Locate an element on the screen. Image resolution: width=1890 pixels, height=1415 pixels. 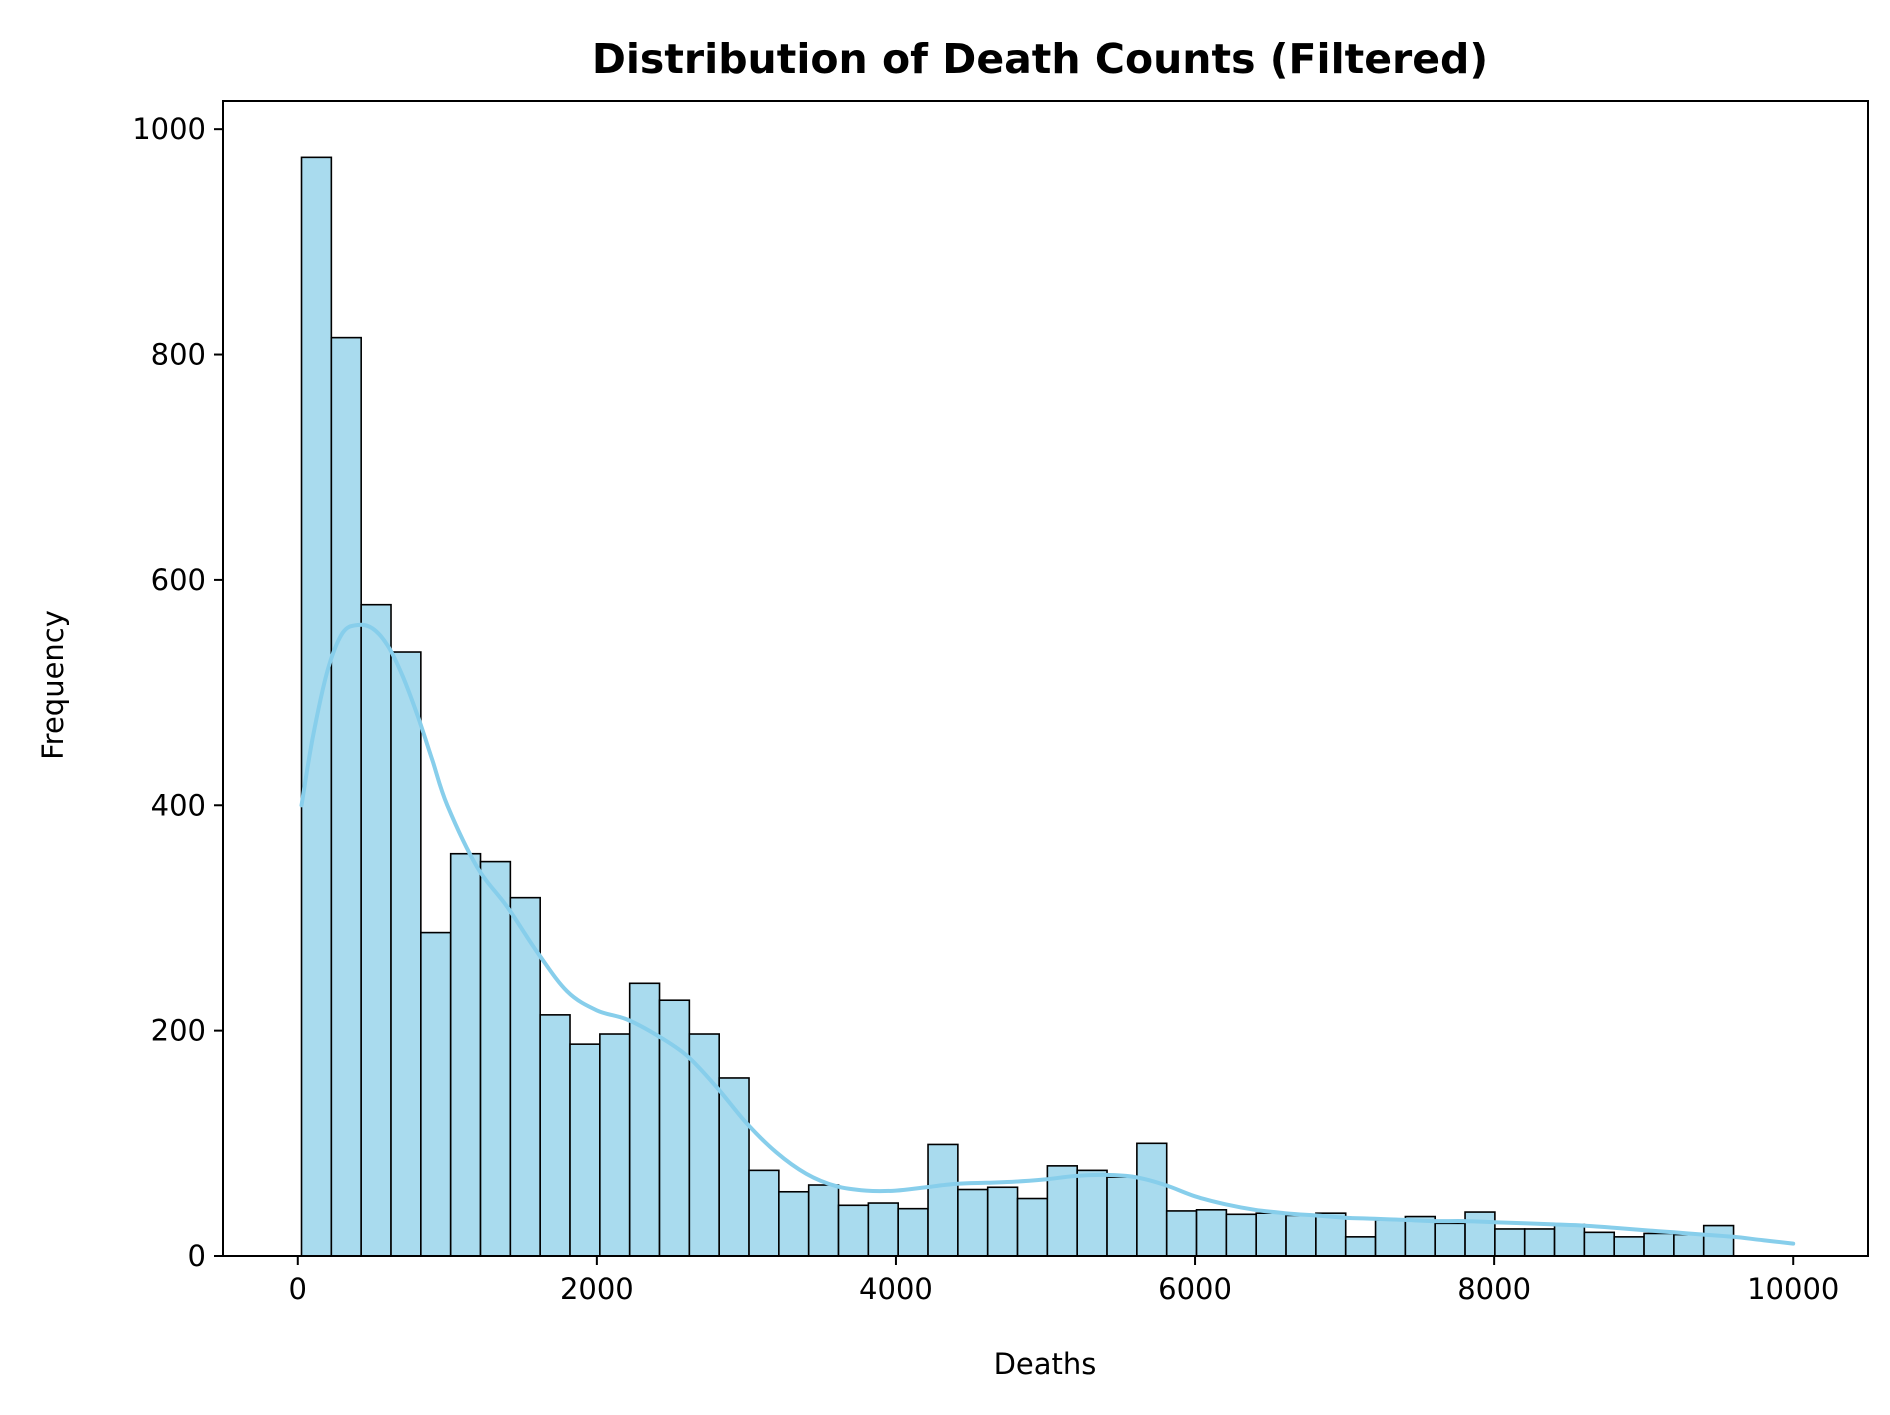
y-tick-label: 400 is located at coordinates (178, 805).